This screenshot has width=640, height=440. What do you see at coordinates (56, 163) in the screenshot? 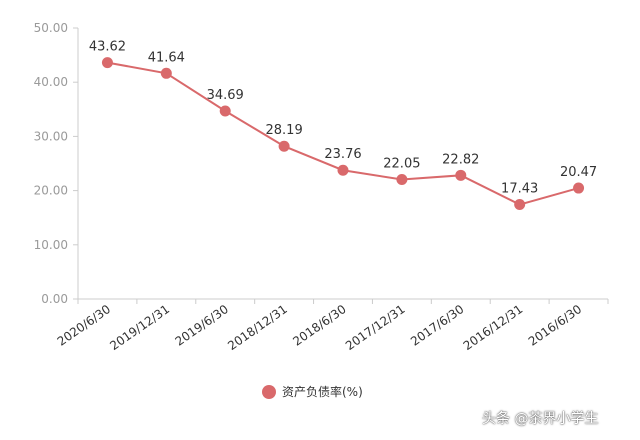
I see `y-ticks: 0.00 10.00 20.00 30.00 40.00 50.00` at bounding box center [56, 163].